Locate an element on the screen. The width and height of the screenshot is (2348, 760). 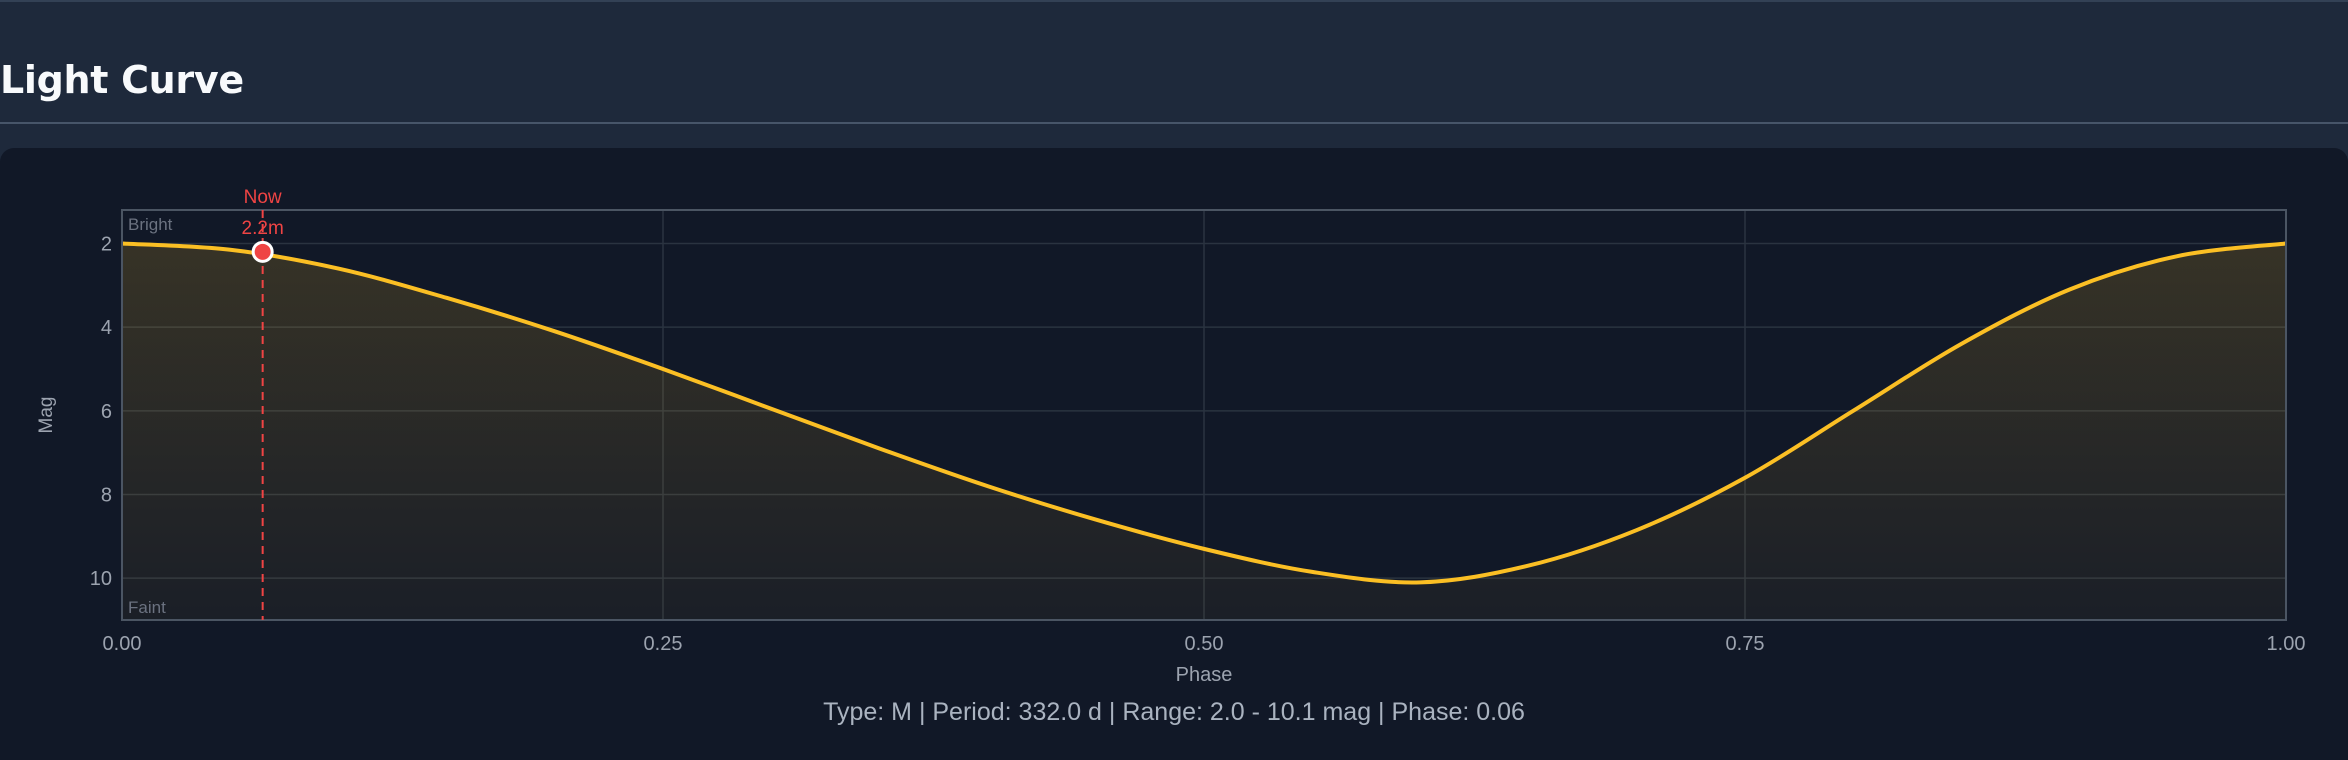
x-tick-label: 0.25 is located at coordinates (663, 644).